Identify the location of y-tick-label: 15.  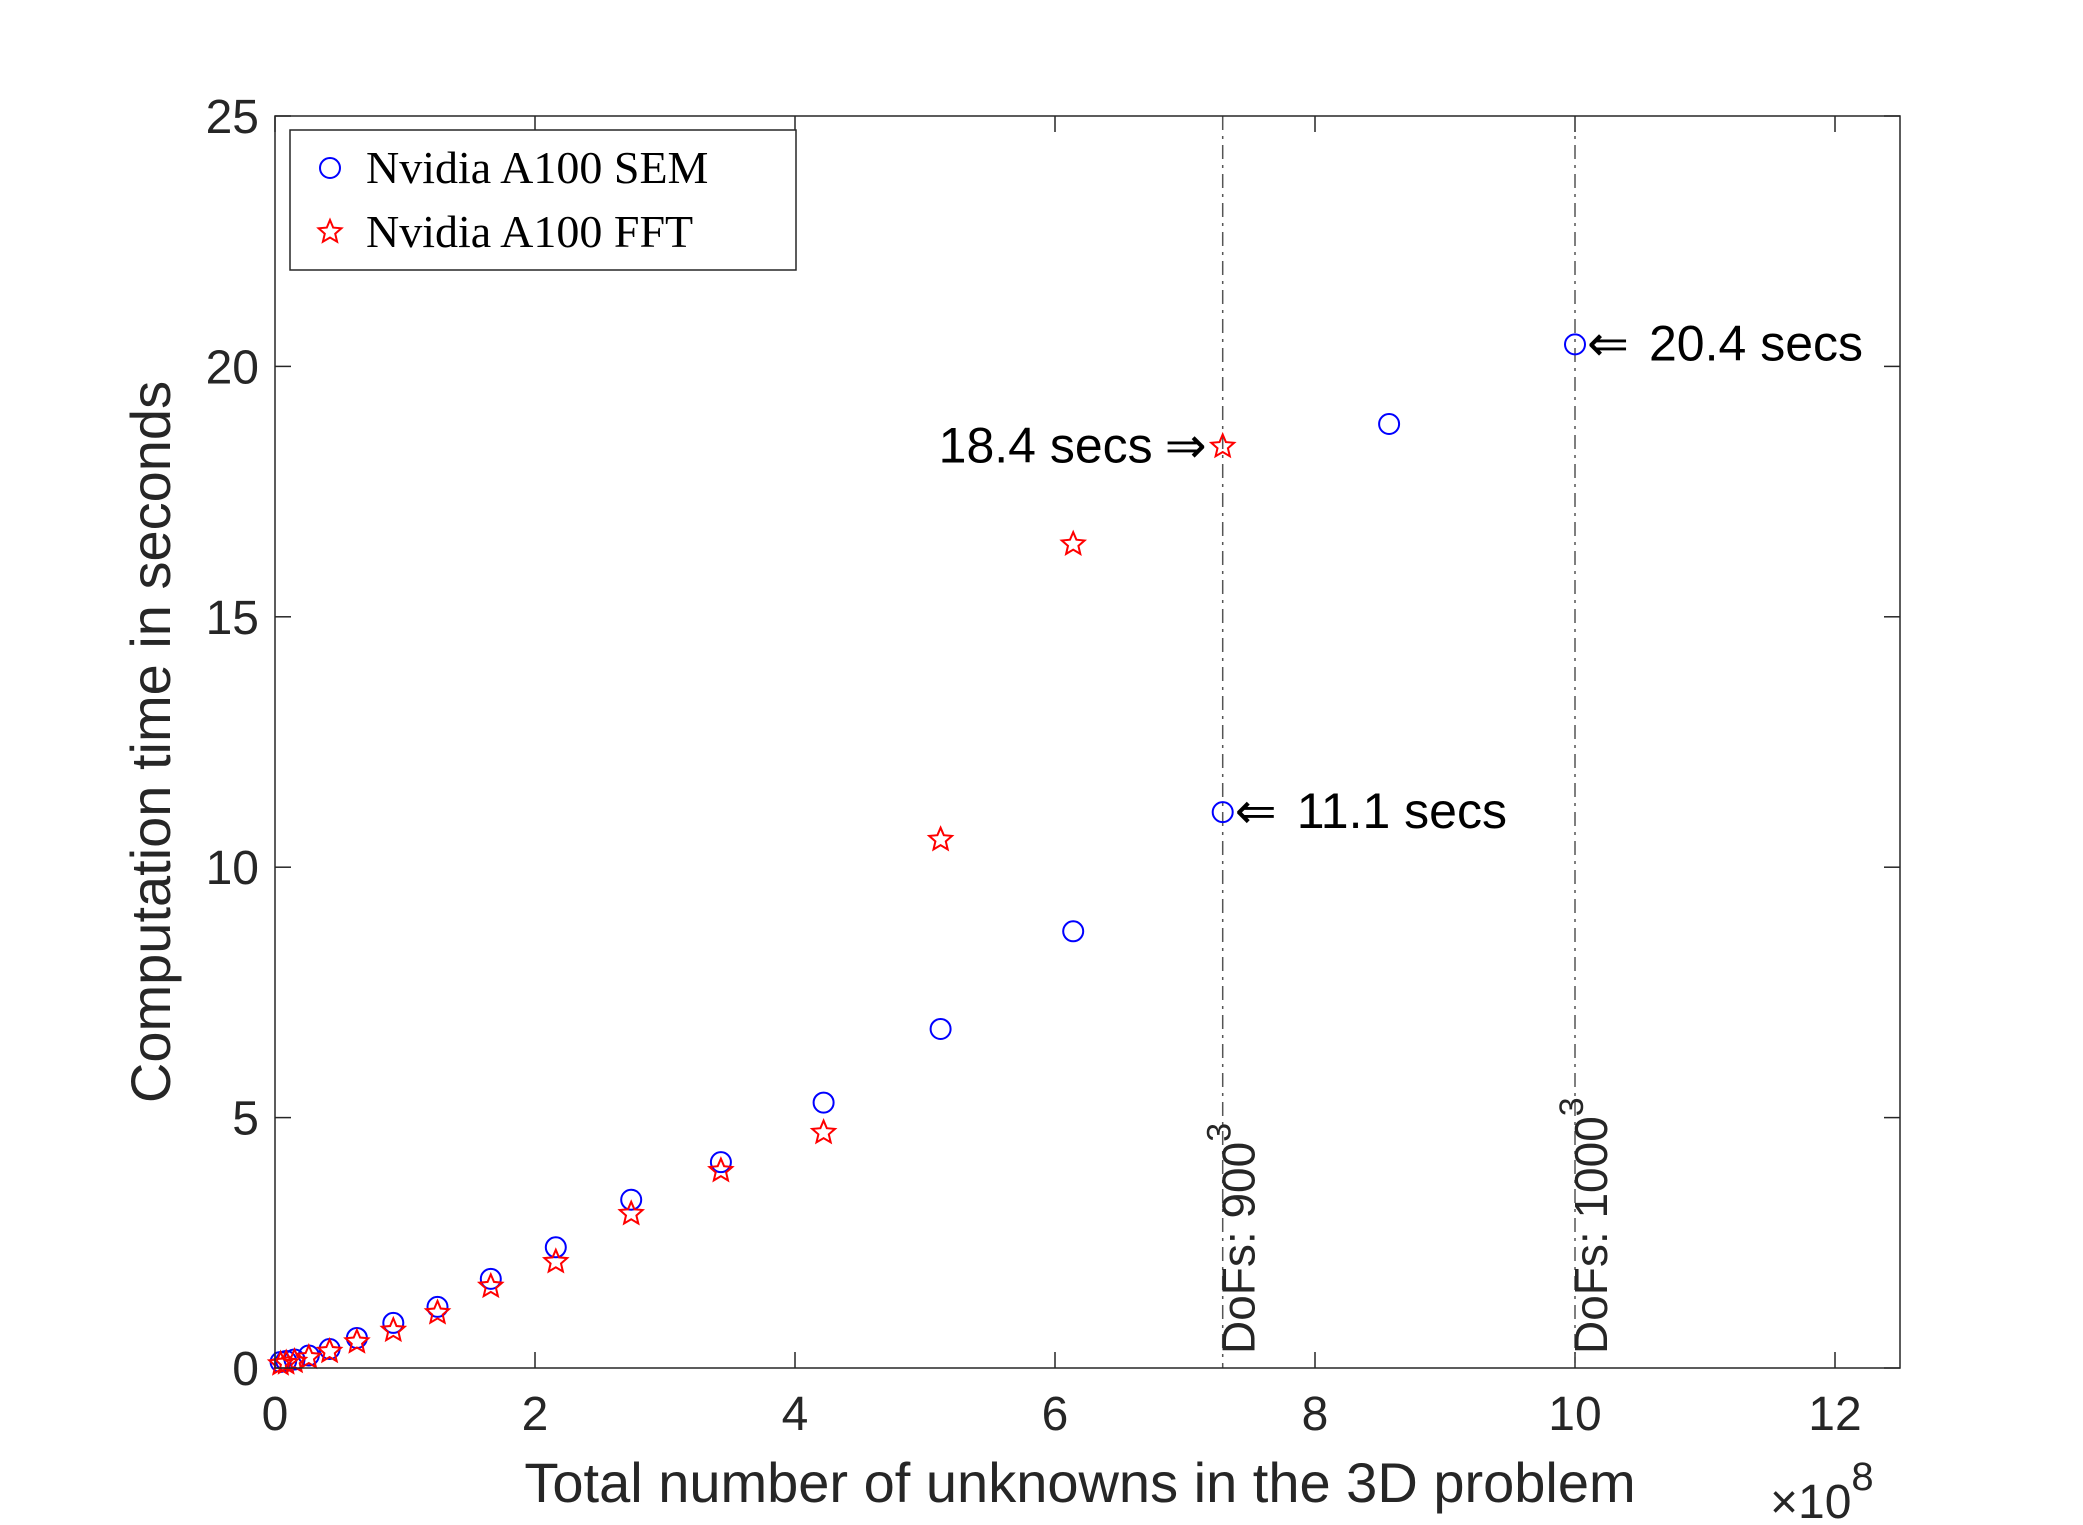
(232, 618).